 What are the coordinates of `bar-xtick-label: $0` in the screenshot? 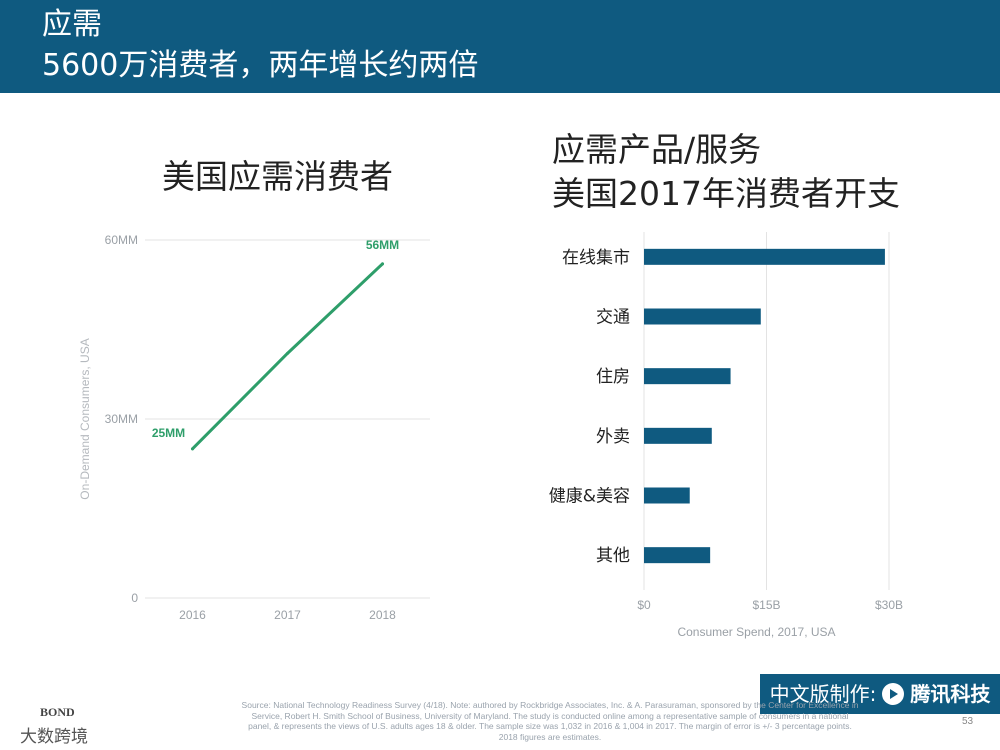 It's located at (644, 605).